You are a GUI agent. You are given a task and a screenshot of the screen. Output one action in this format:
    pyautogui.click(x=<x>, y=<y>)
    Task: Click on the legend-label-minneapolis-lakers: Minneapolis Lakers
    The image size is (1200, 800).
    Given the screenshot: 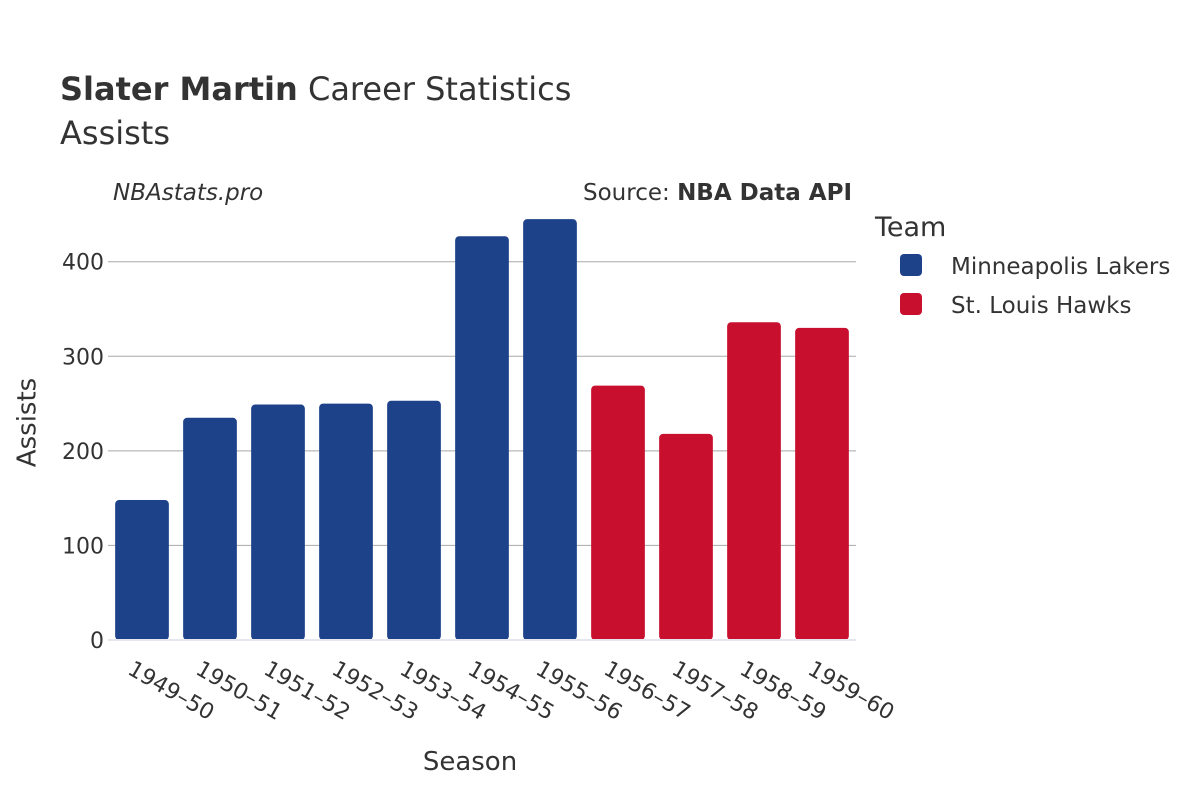 What is the action you would take?
    pyautogui.click(x=1060, y=267)
    